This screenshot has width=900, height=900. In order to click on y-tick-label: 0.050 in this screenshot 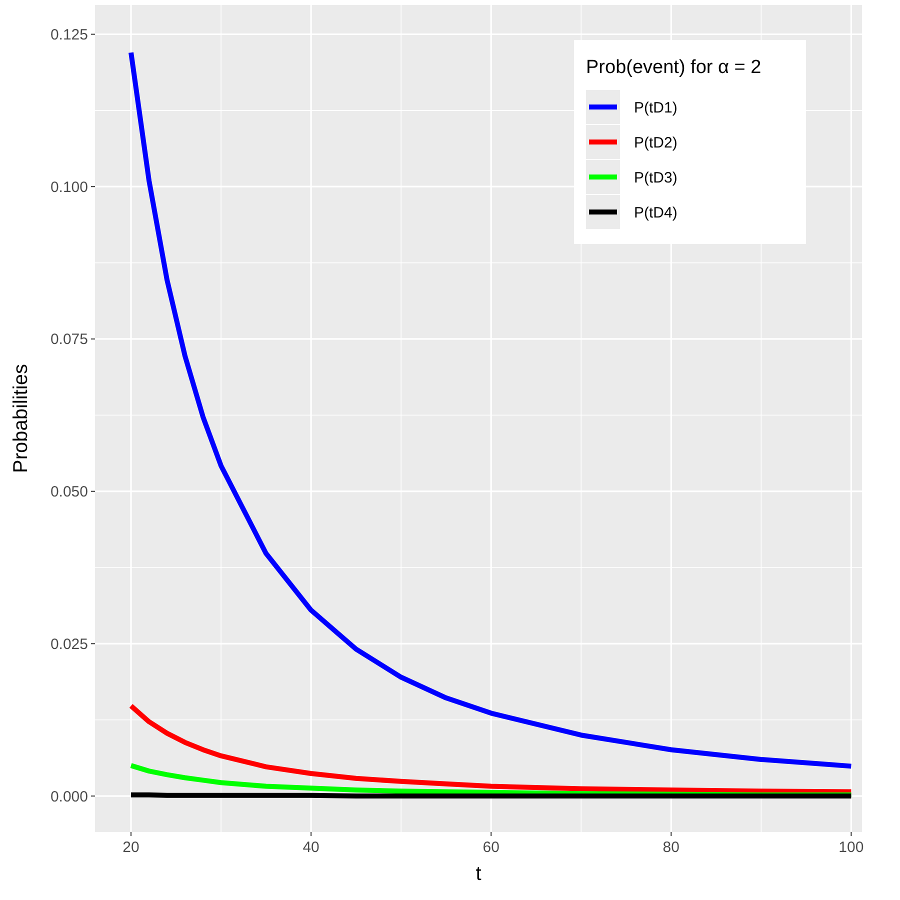, I will do `click(69, 492)`.